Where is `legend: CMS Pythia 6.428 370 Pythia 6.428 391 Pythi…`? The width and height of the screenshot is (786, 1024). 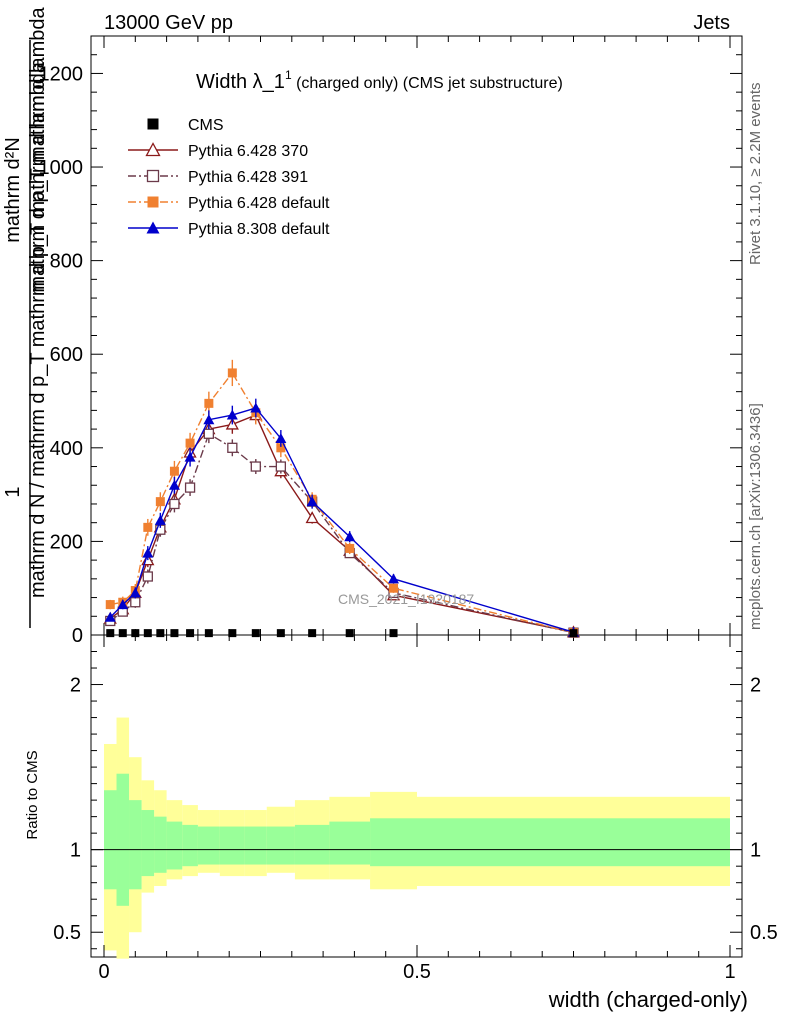
legend: CMS Pythia 6.428 370 Pythia 6.428 391 Pythi… is located at coordinates (229, 177).